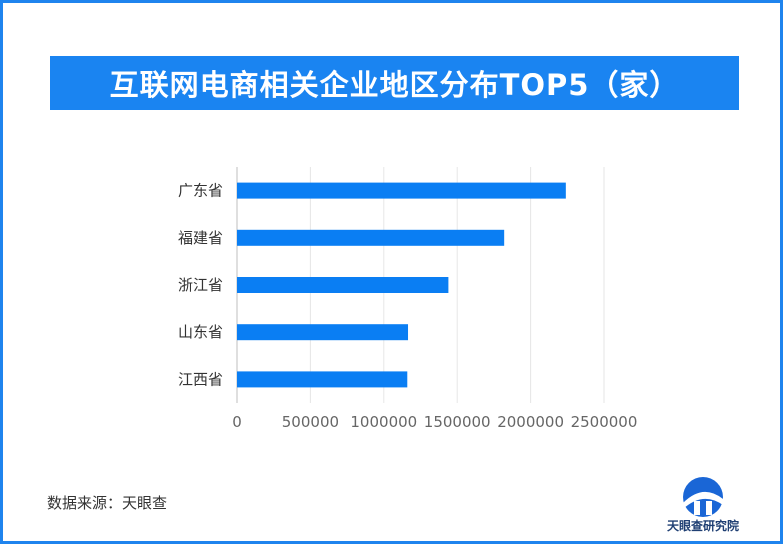  What do you see at coordinates (702, 526) in the screenshot?
I see `logo-text: 天眼查研究院` at bounding box center [702, 526].